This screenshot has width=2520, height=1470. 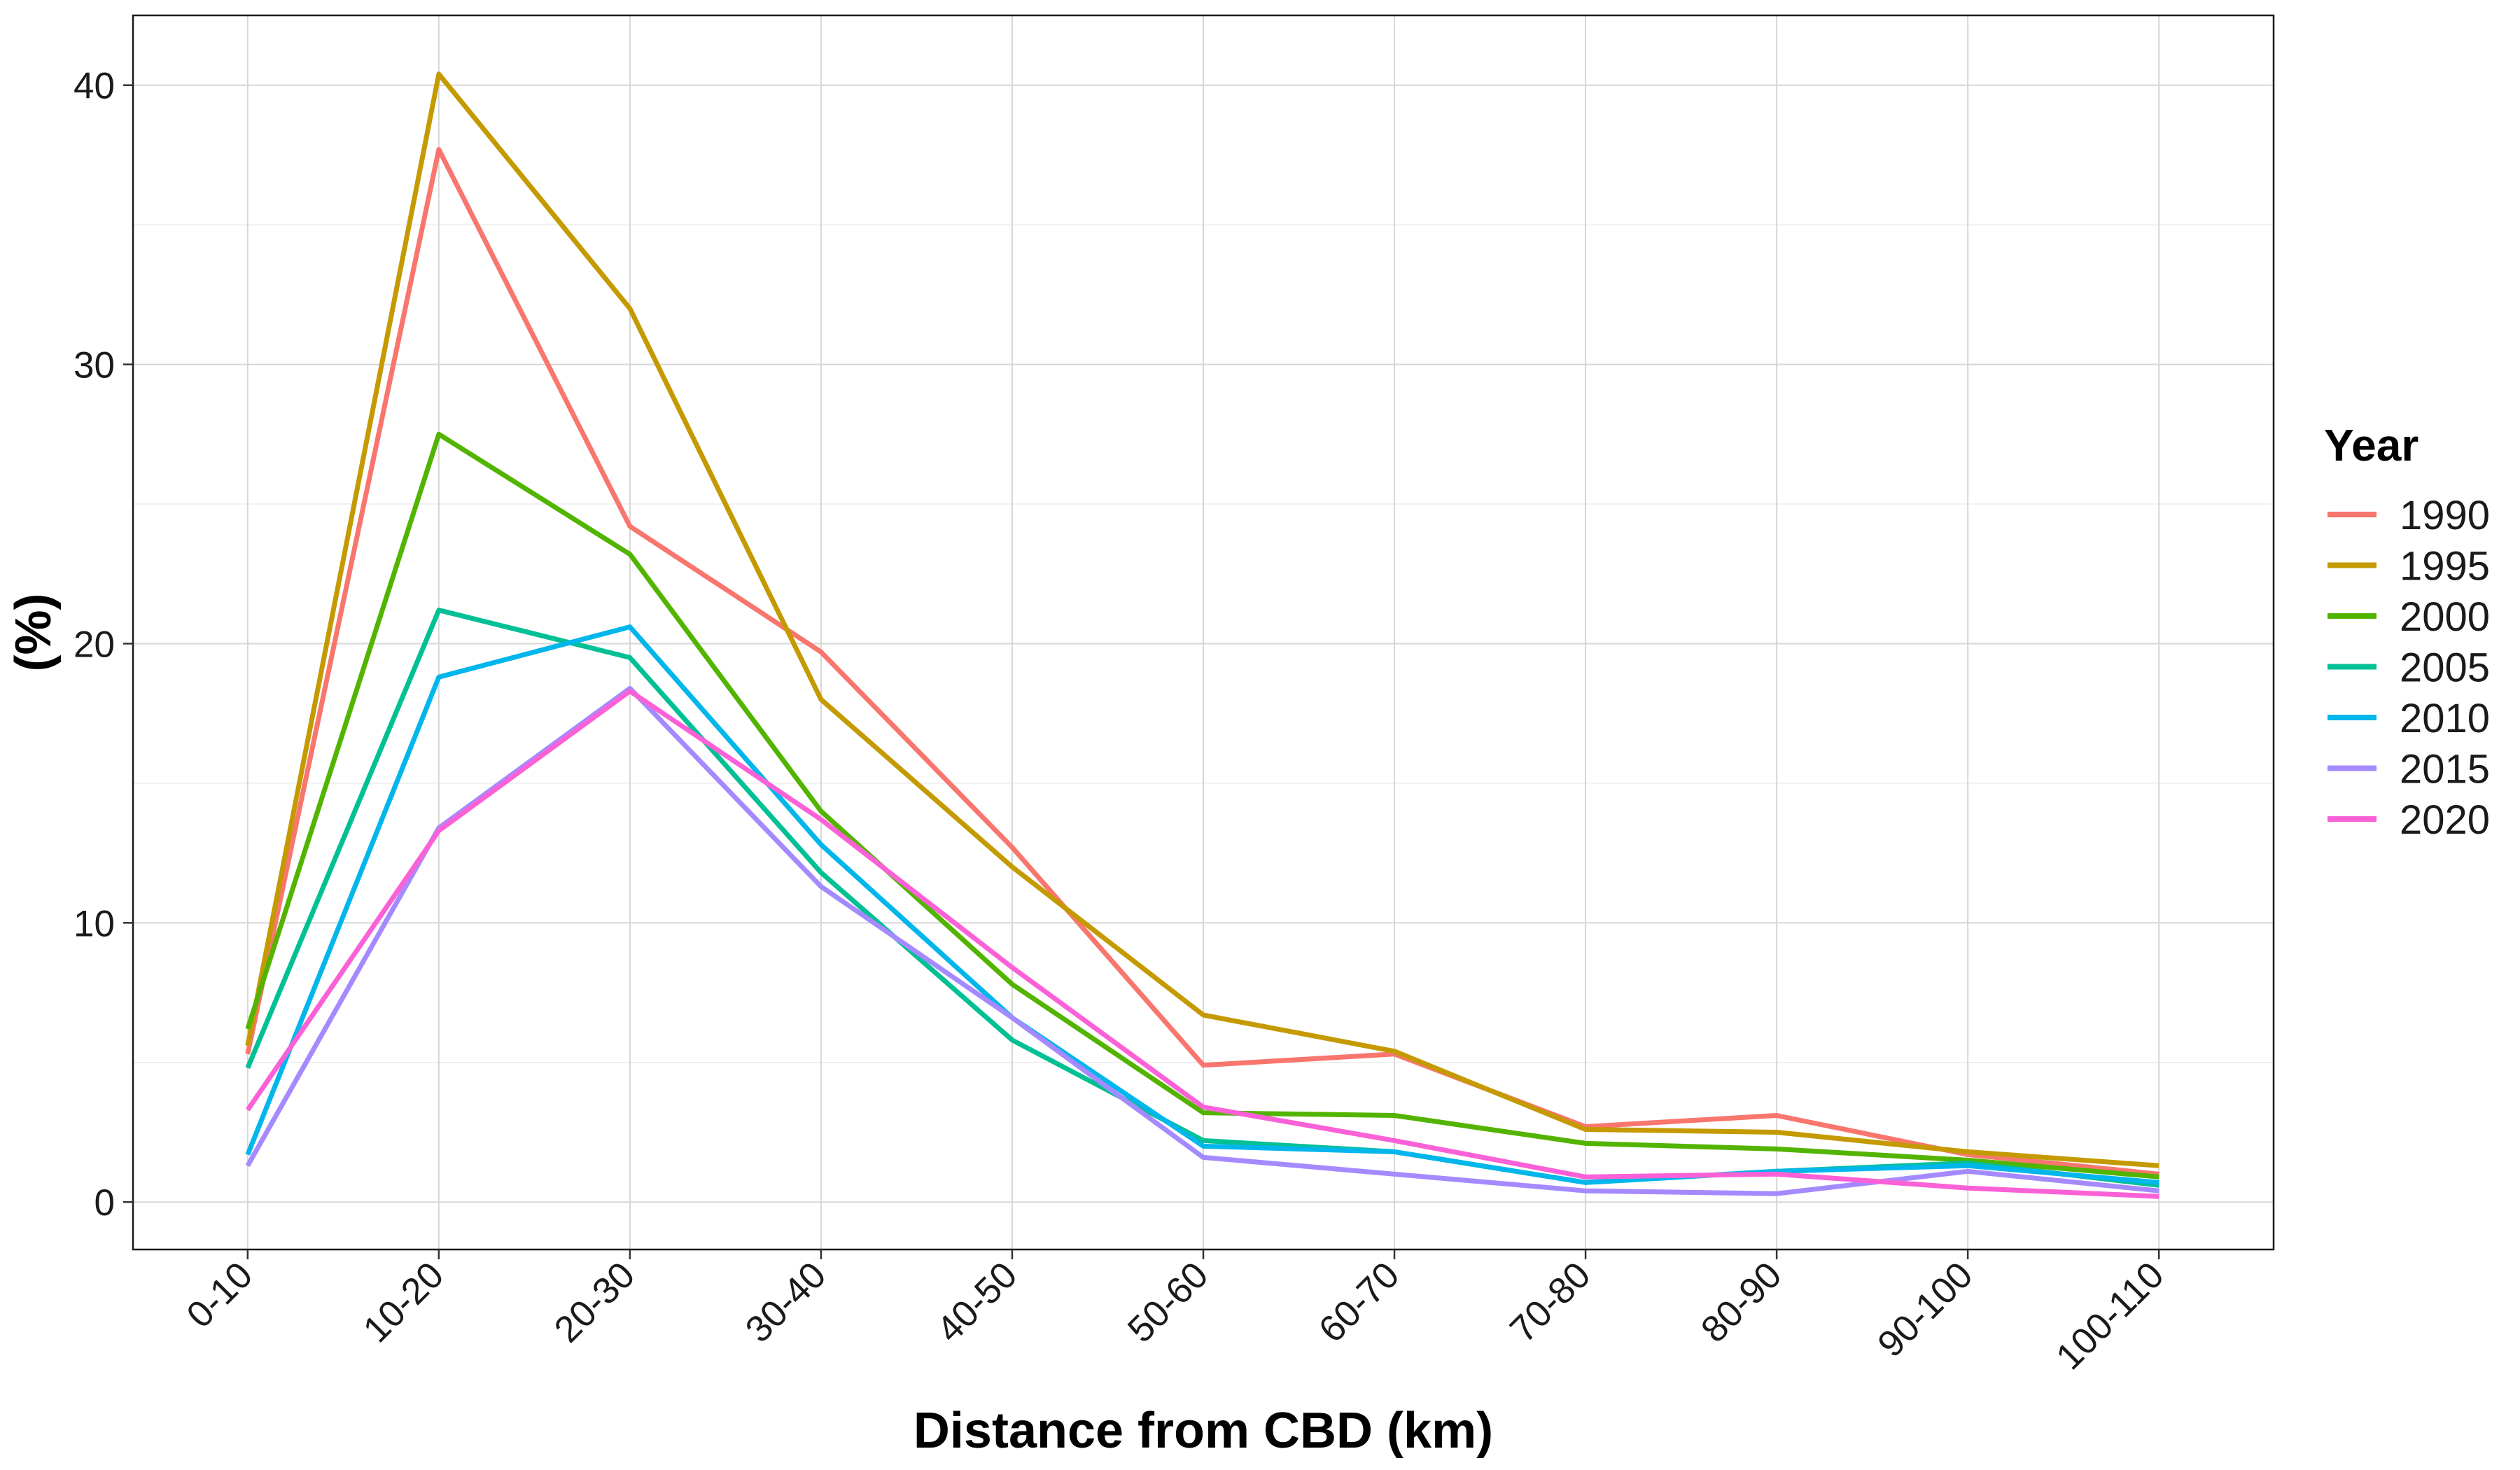 What do you see at coordinates (2445, 820) in the screenshot?
I see `legend-label-2020: 2020` at bounding box center [2445, 820].